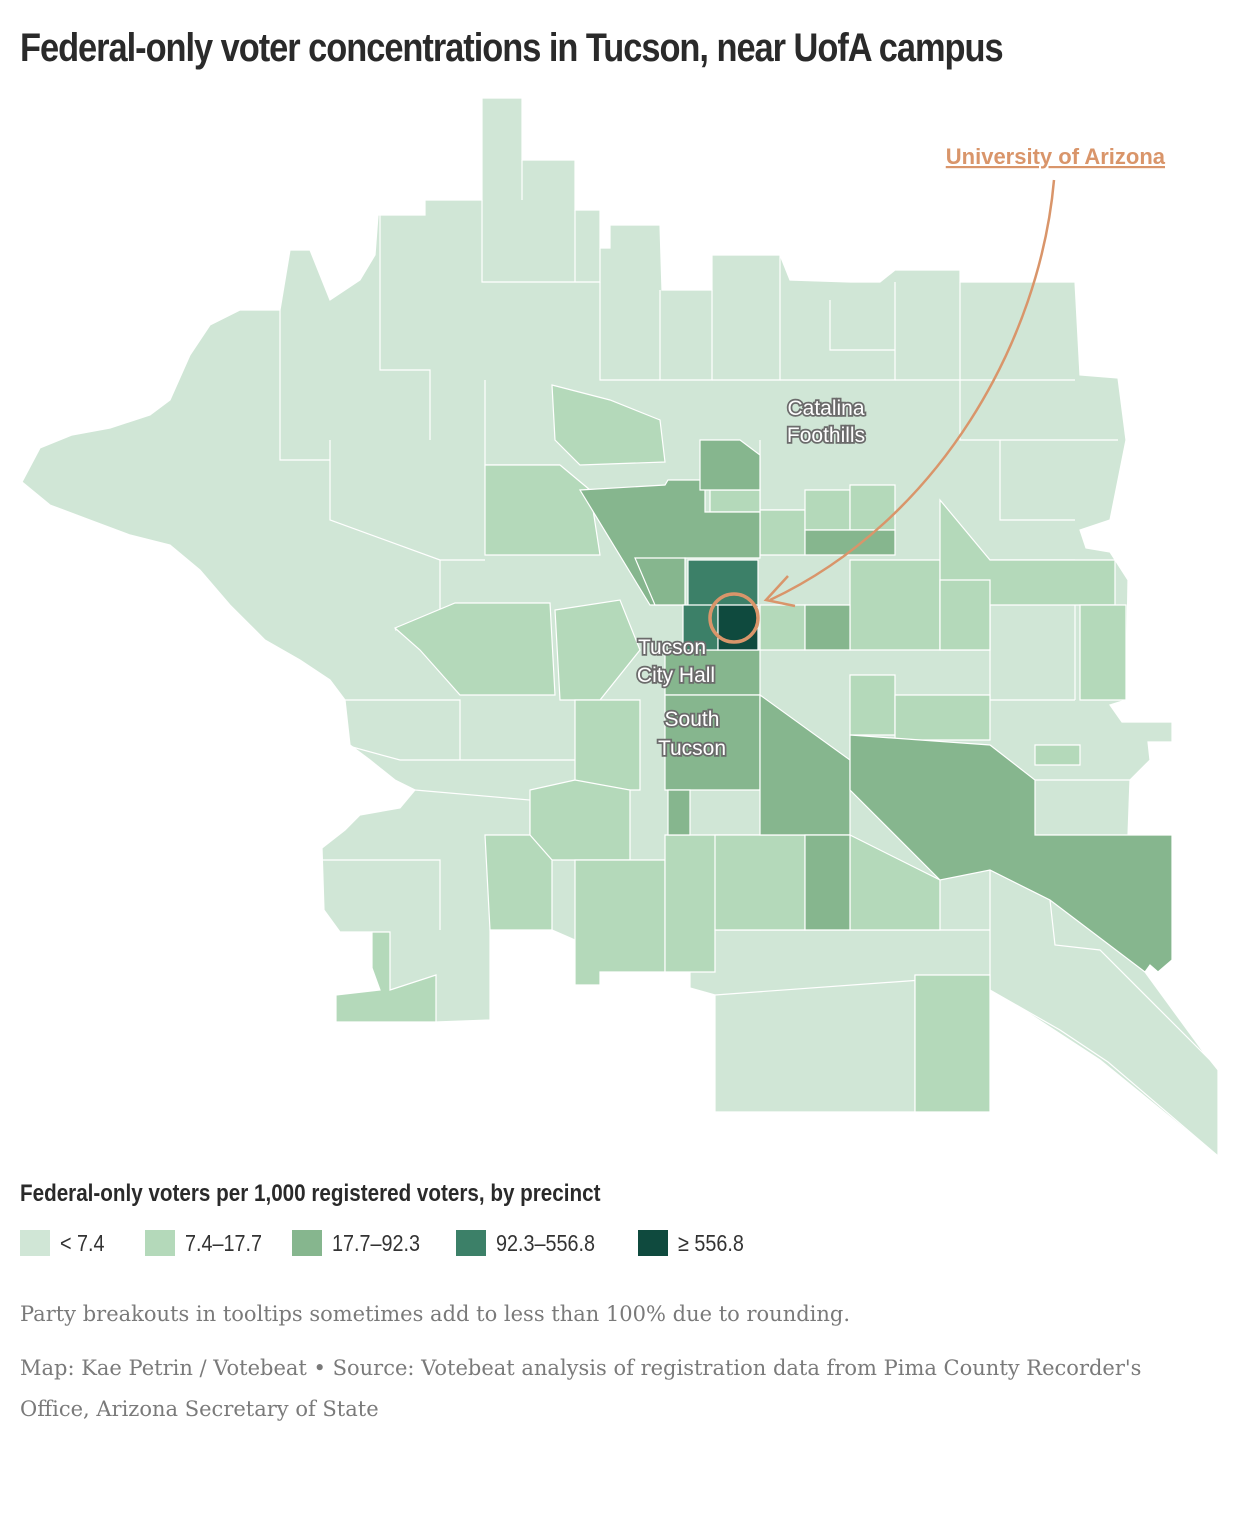 The height and width of the screenshot is (1514, 1240). What do you see at coordinates (825, 408) in the screenshot?
I see `label-catalina-foothills-line1: Catalina` at bounding box center [825, 408].